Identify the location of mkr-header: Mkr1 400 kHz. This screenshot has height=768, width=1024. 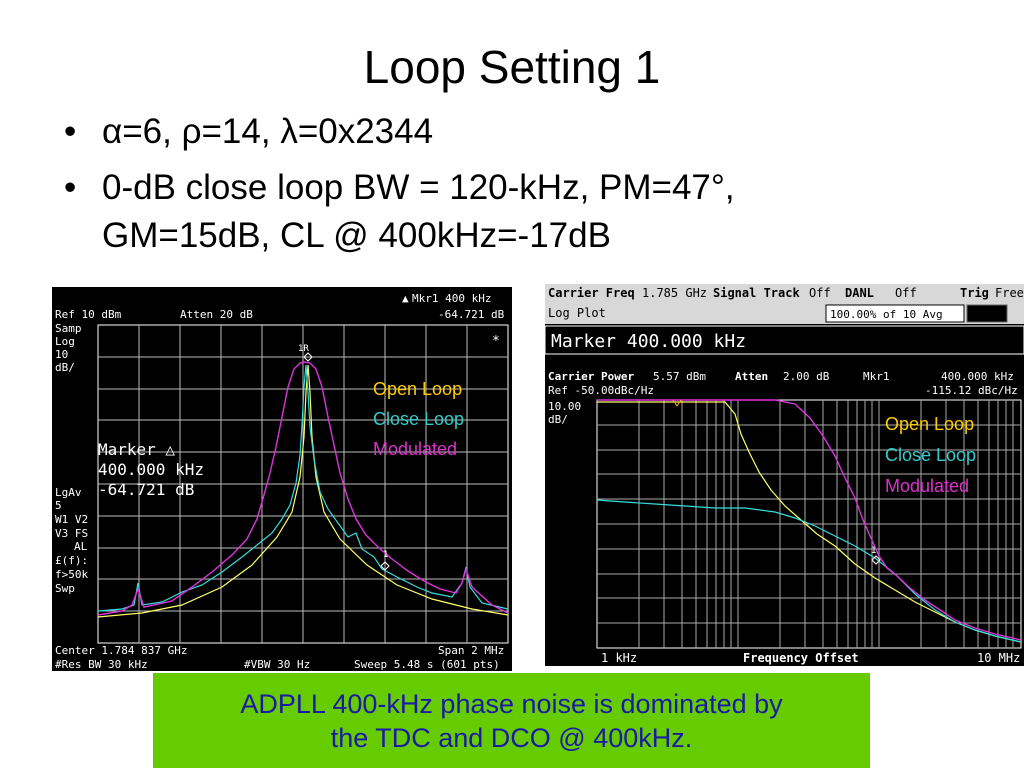
(451, 298).